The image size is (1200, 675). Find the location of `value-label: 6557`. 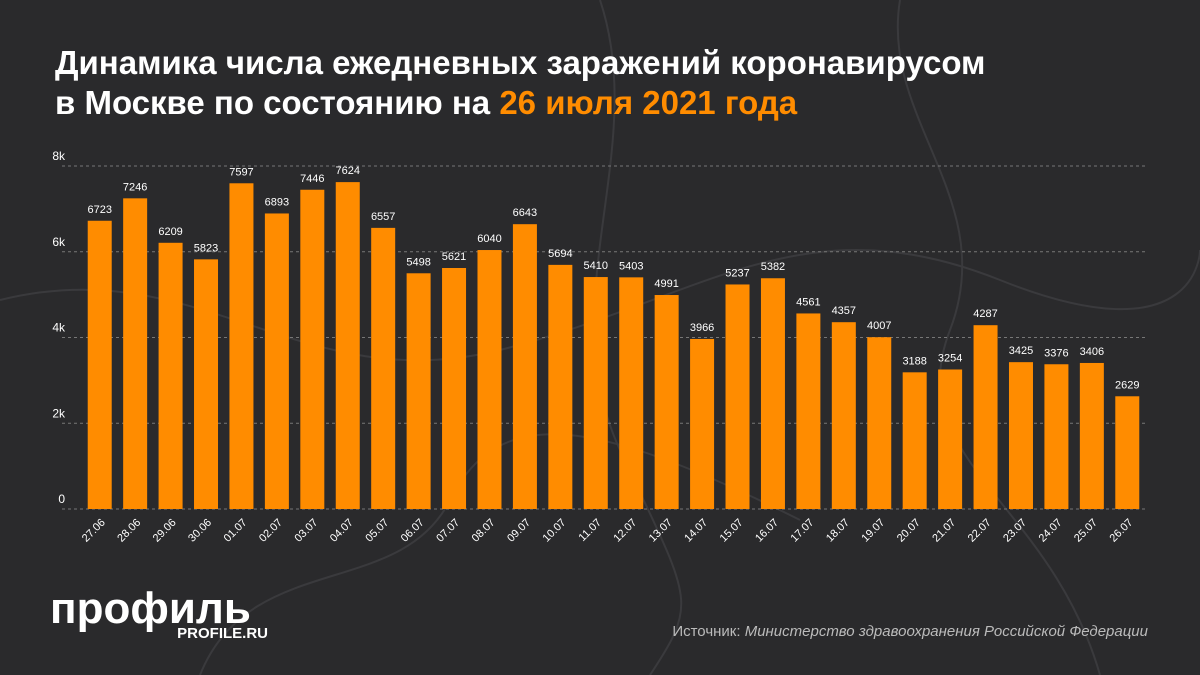

value-label: 6557 is located at coordinates (383, 217).